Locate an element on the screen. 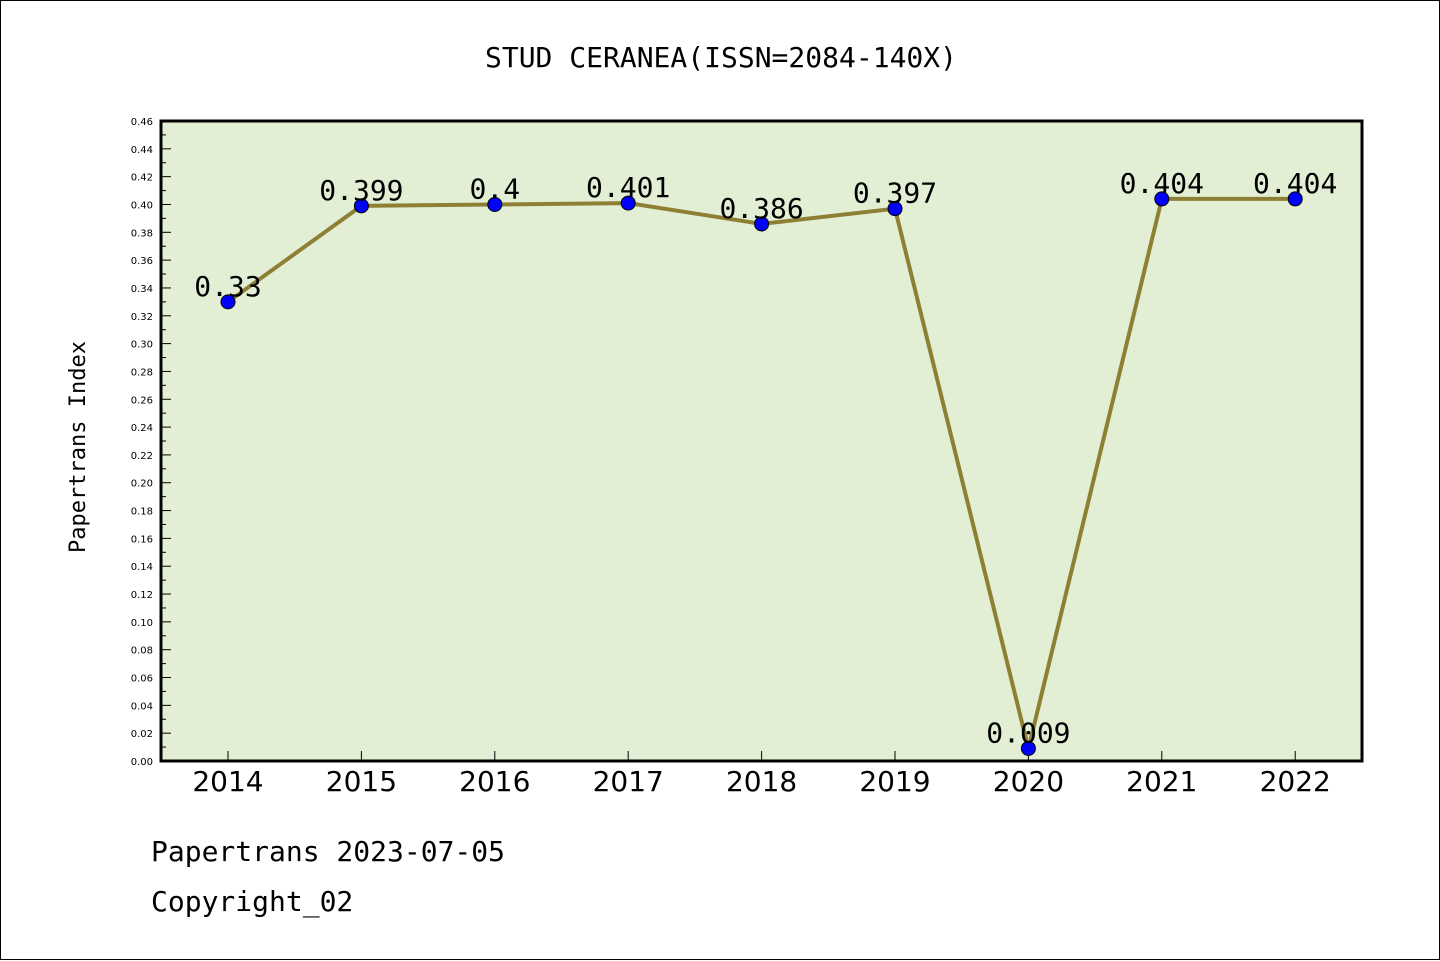 The height and width of the screenshot is (961, 1440). y-tick-label: 0.42 is located at coordinates (142, 178).